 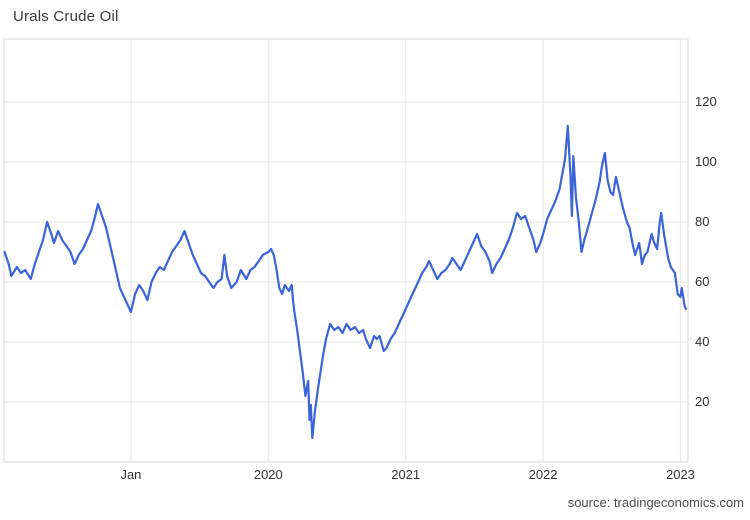 What do you see at coordinates (406, 474) in the screenshot?
I see `x-tick-label: 2021` at bounding box center [406, 474].